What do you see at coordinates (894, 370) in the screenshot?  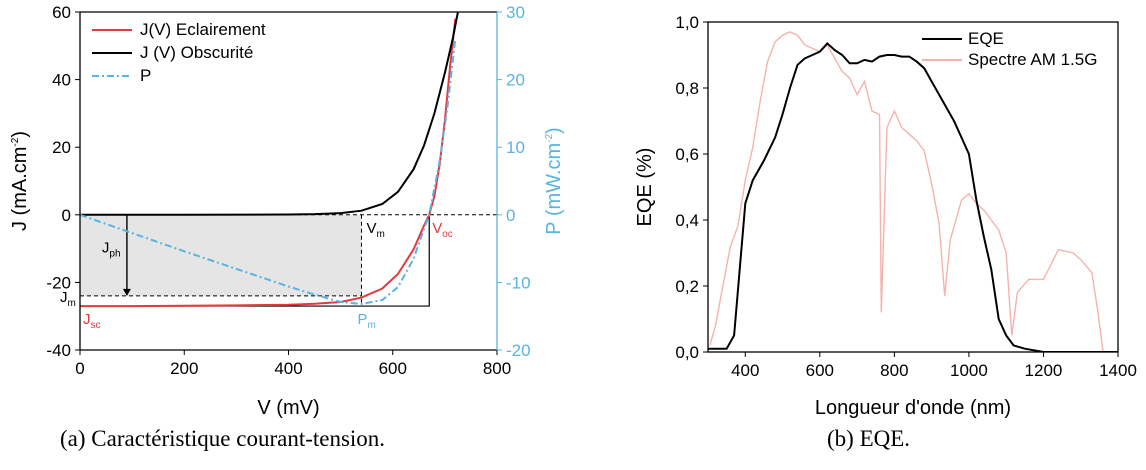 I see `x-tick-label-b: 800` at bounding box center [894, 370].